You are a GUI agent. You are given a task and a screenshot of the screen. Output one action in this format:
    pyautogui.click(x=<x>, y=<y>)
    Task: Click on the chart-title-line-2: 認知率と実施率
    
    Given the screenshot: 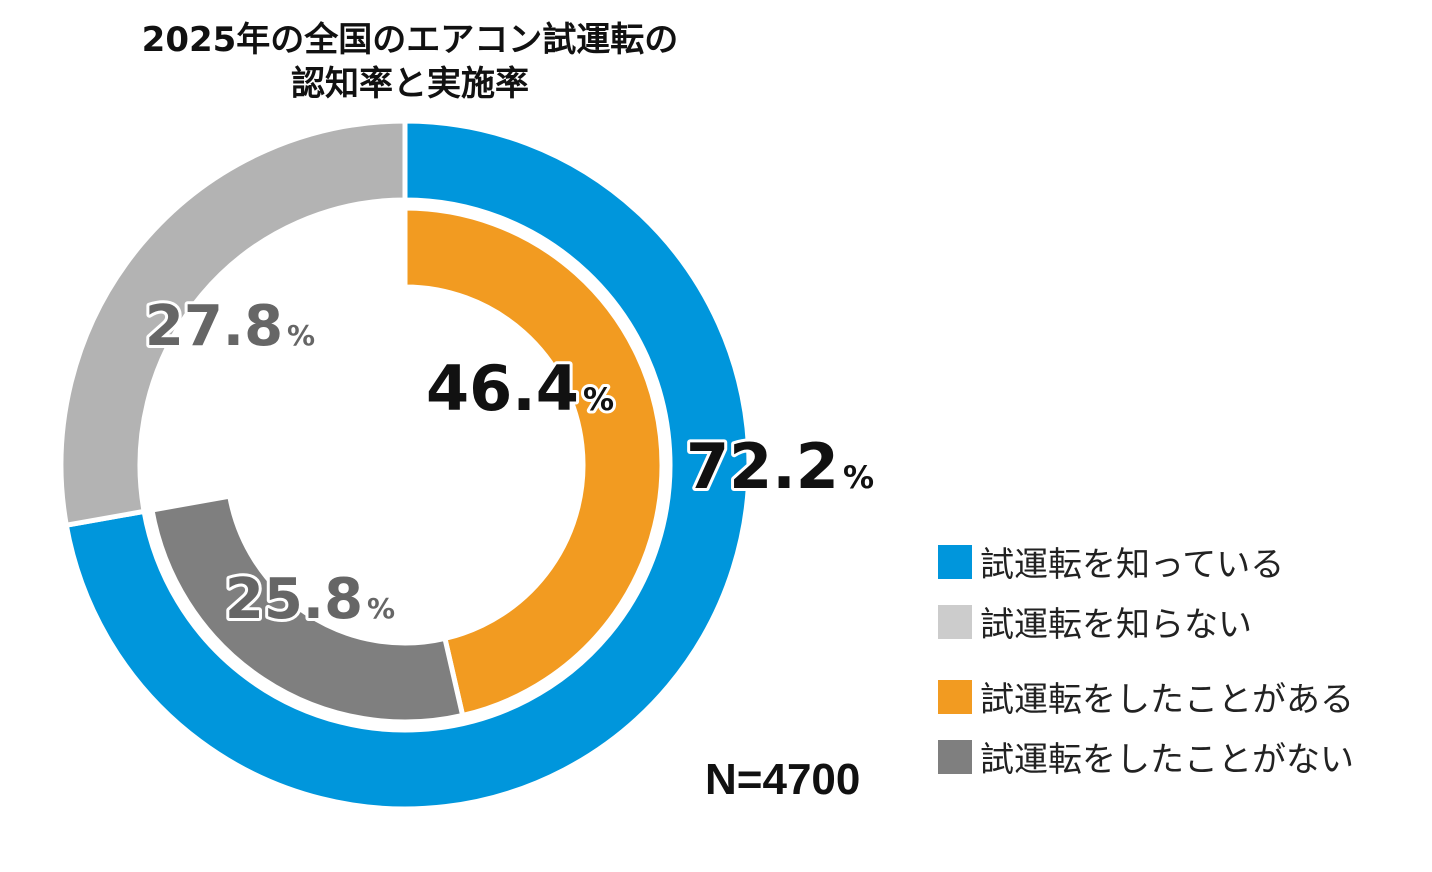 What is the action you would take?
    pyautogui.click(x=410, y=84)
    